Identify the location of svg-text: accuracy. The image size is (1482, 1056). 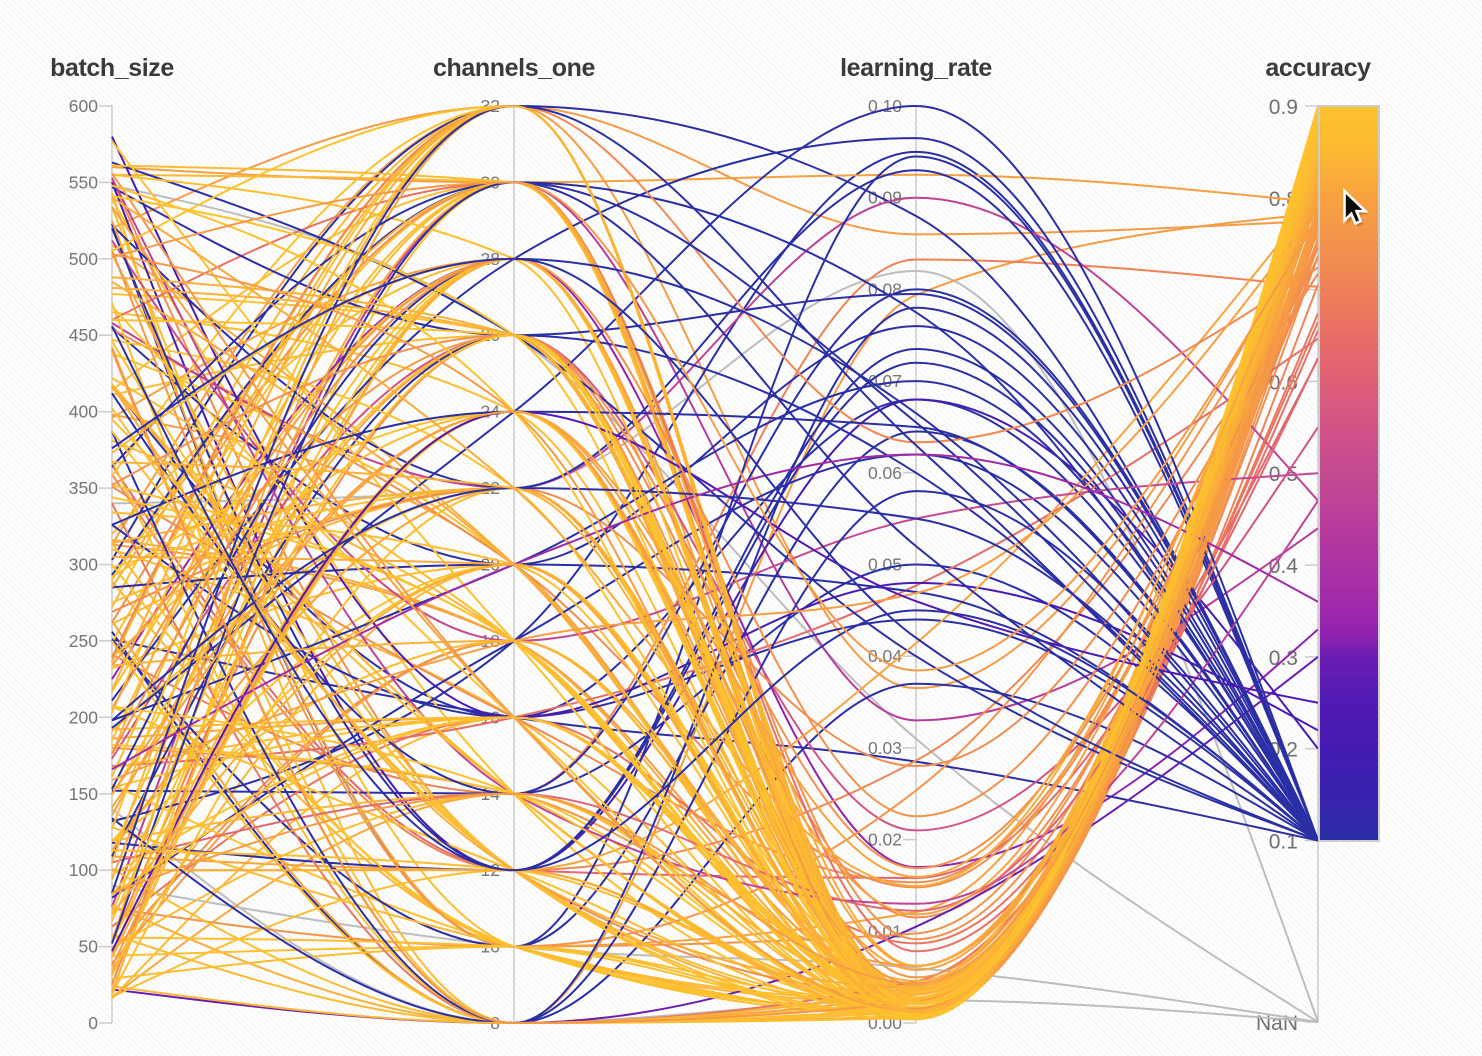
(1318, 68).